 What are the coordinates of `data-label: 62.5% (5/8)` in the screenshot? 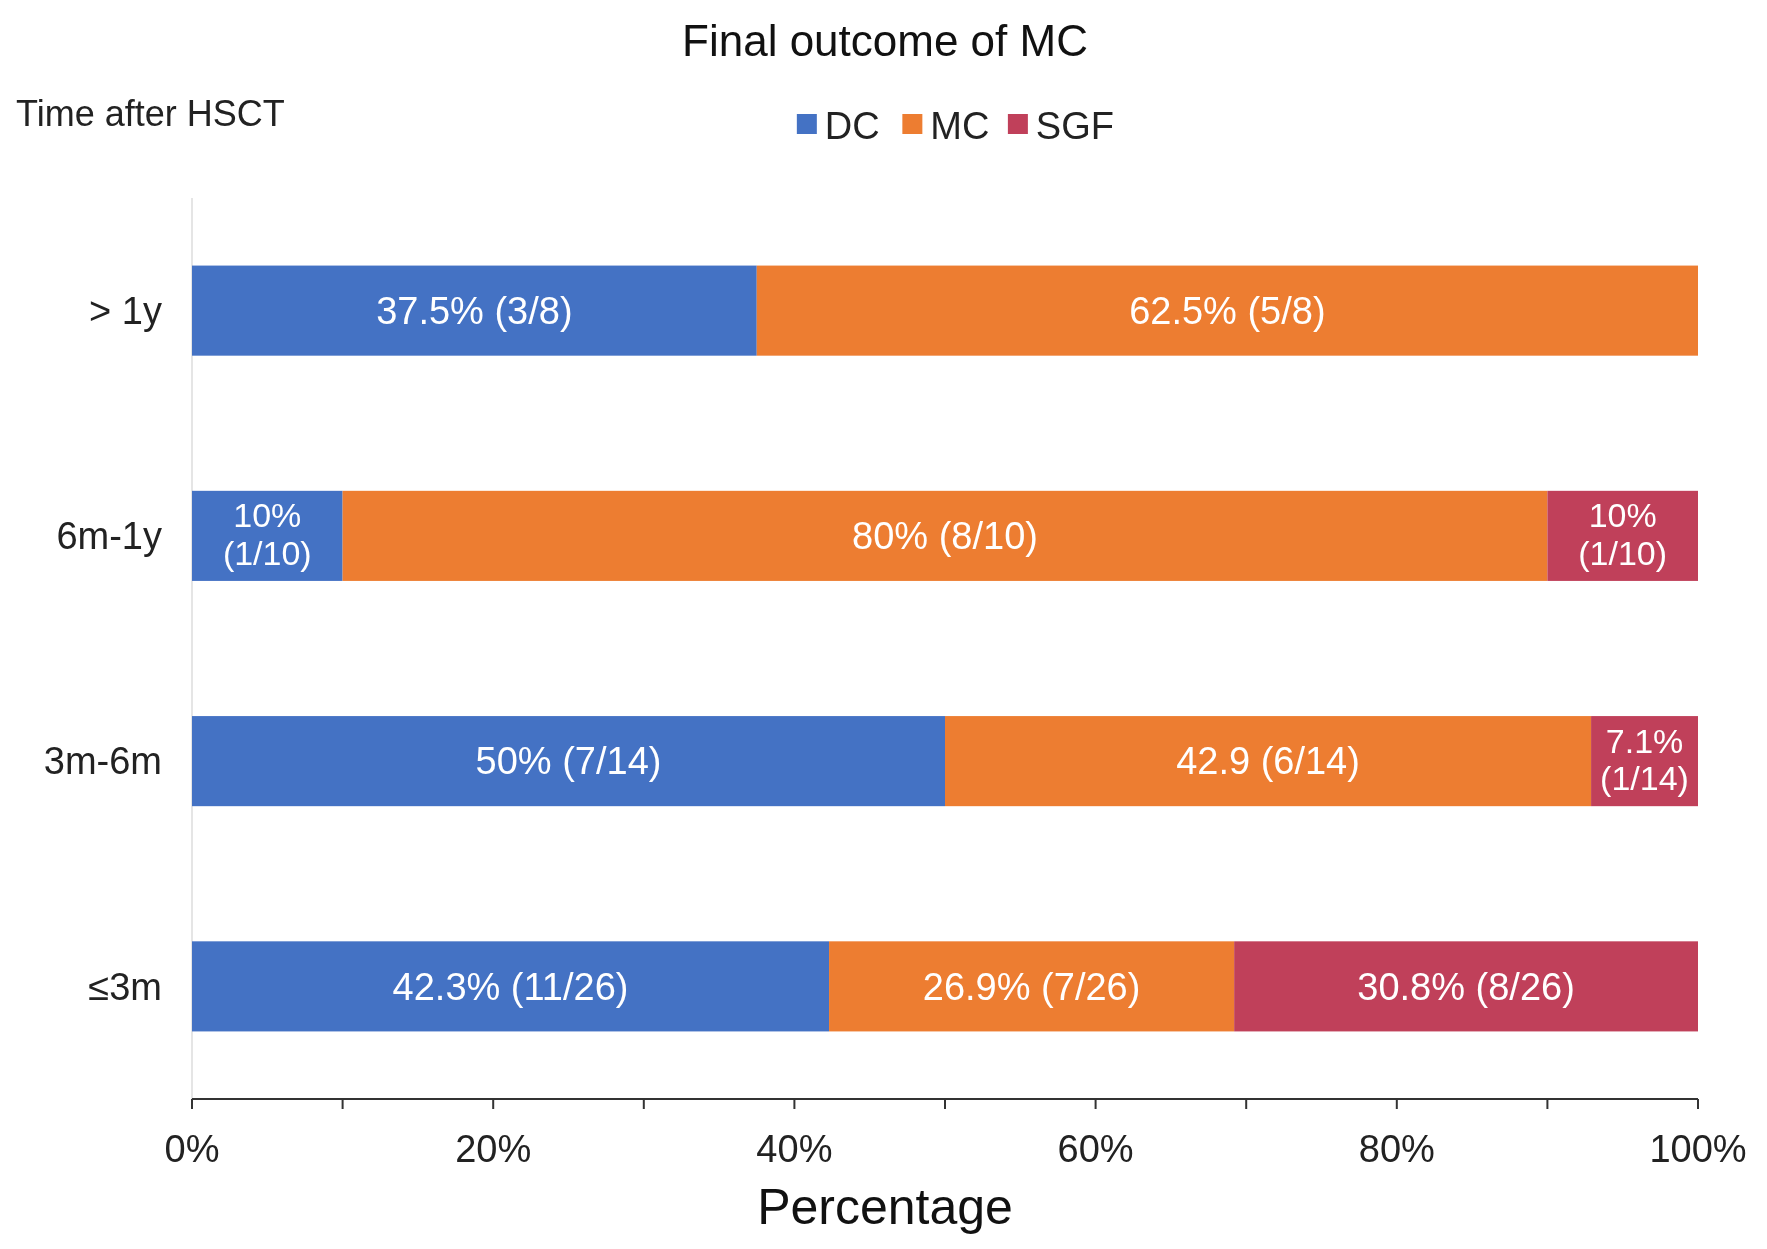 It's located at (1227, 310).